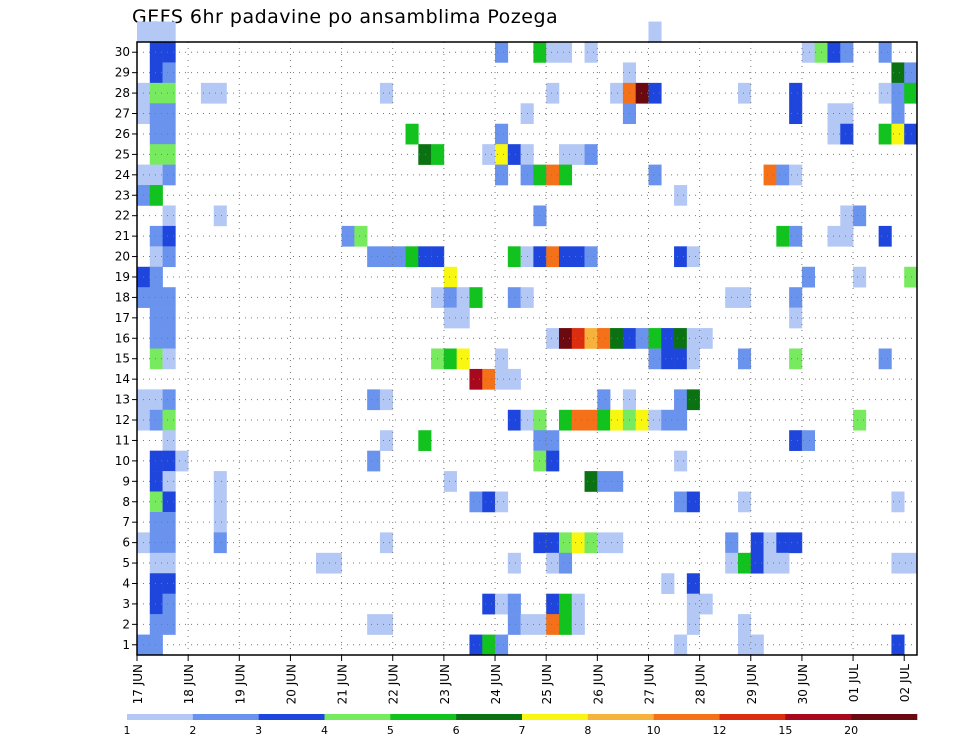 The height and width of the screenshot is (742, 960). Describe the element at coordinates (854, 683) in the screenshot. I see `x-tick-label: 01 JUL` at that location.